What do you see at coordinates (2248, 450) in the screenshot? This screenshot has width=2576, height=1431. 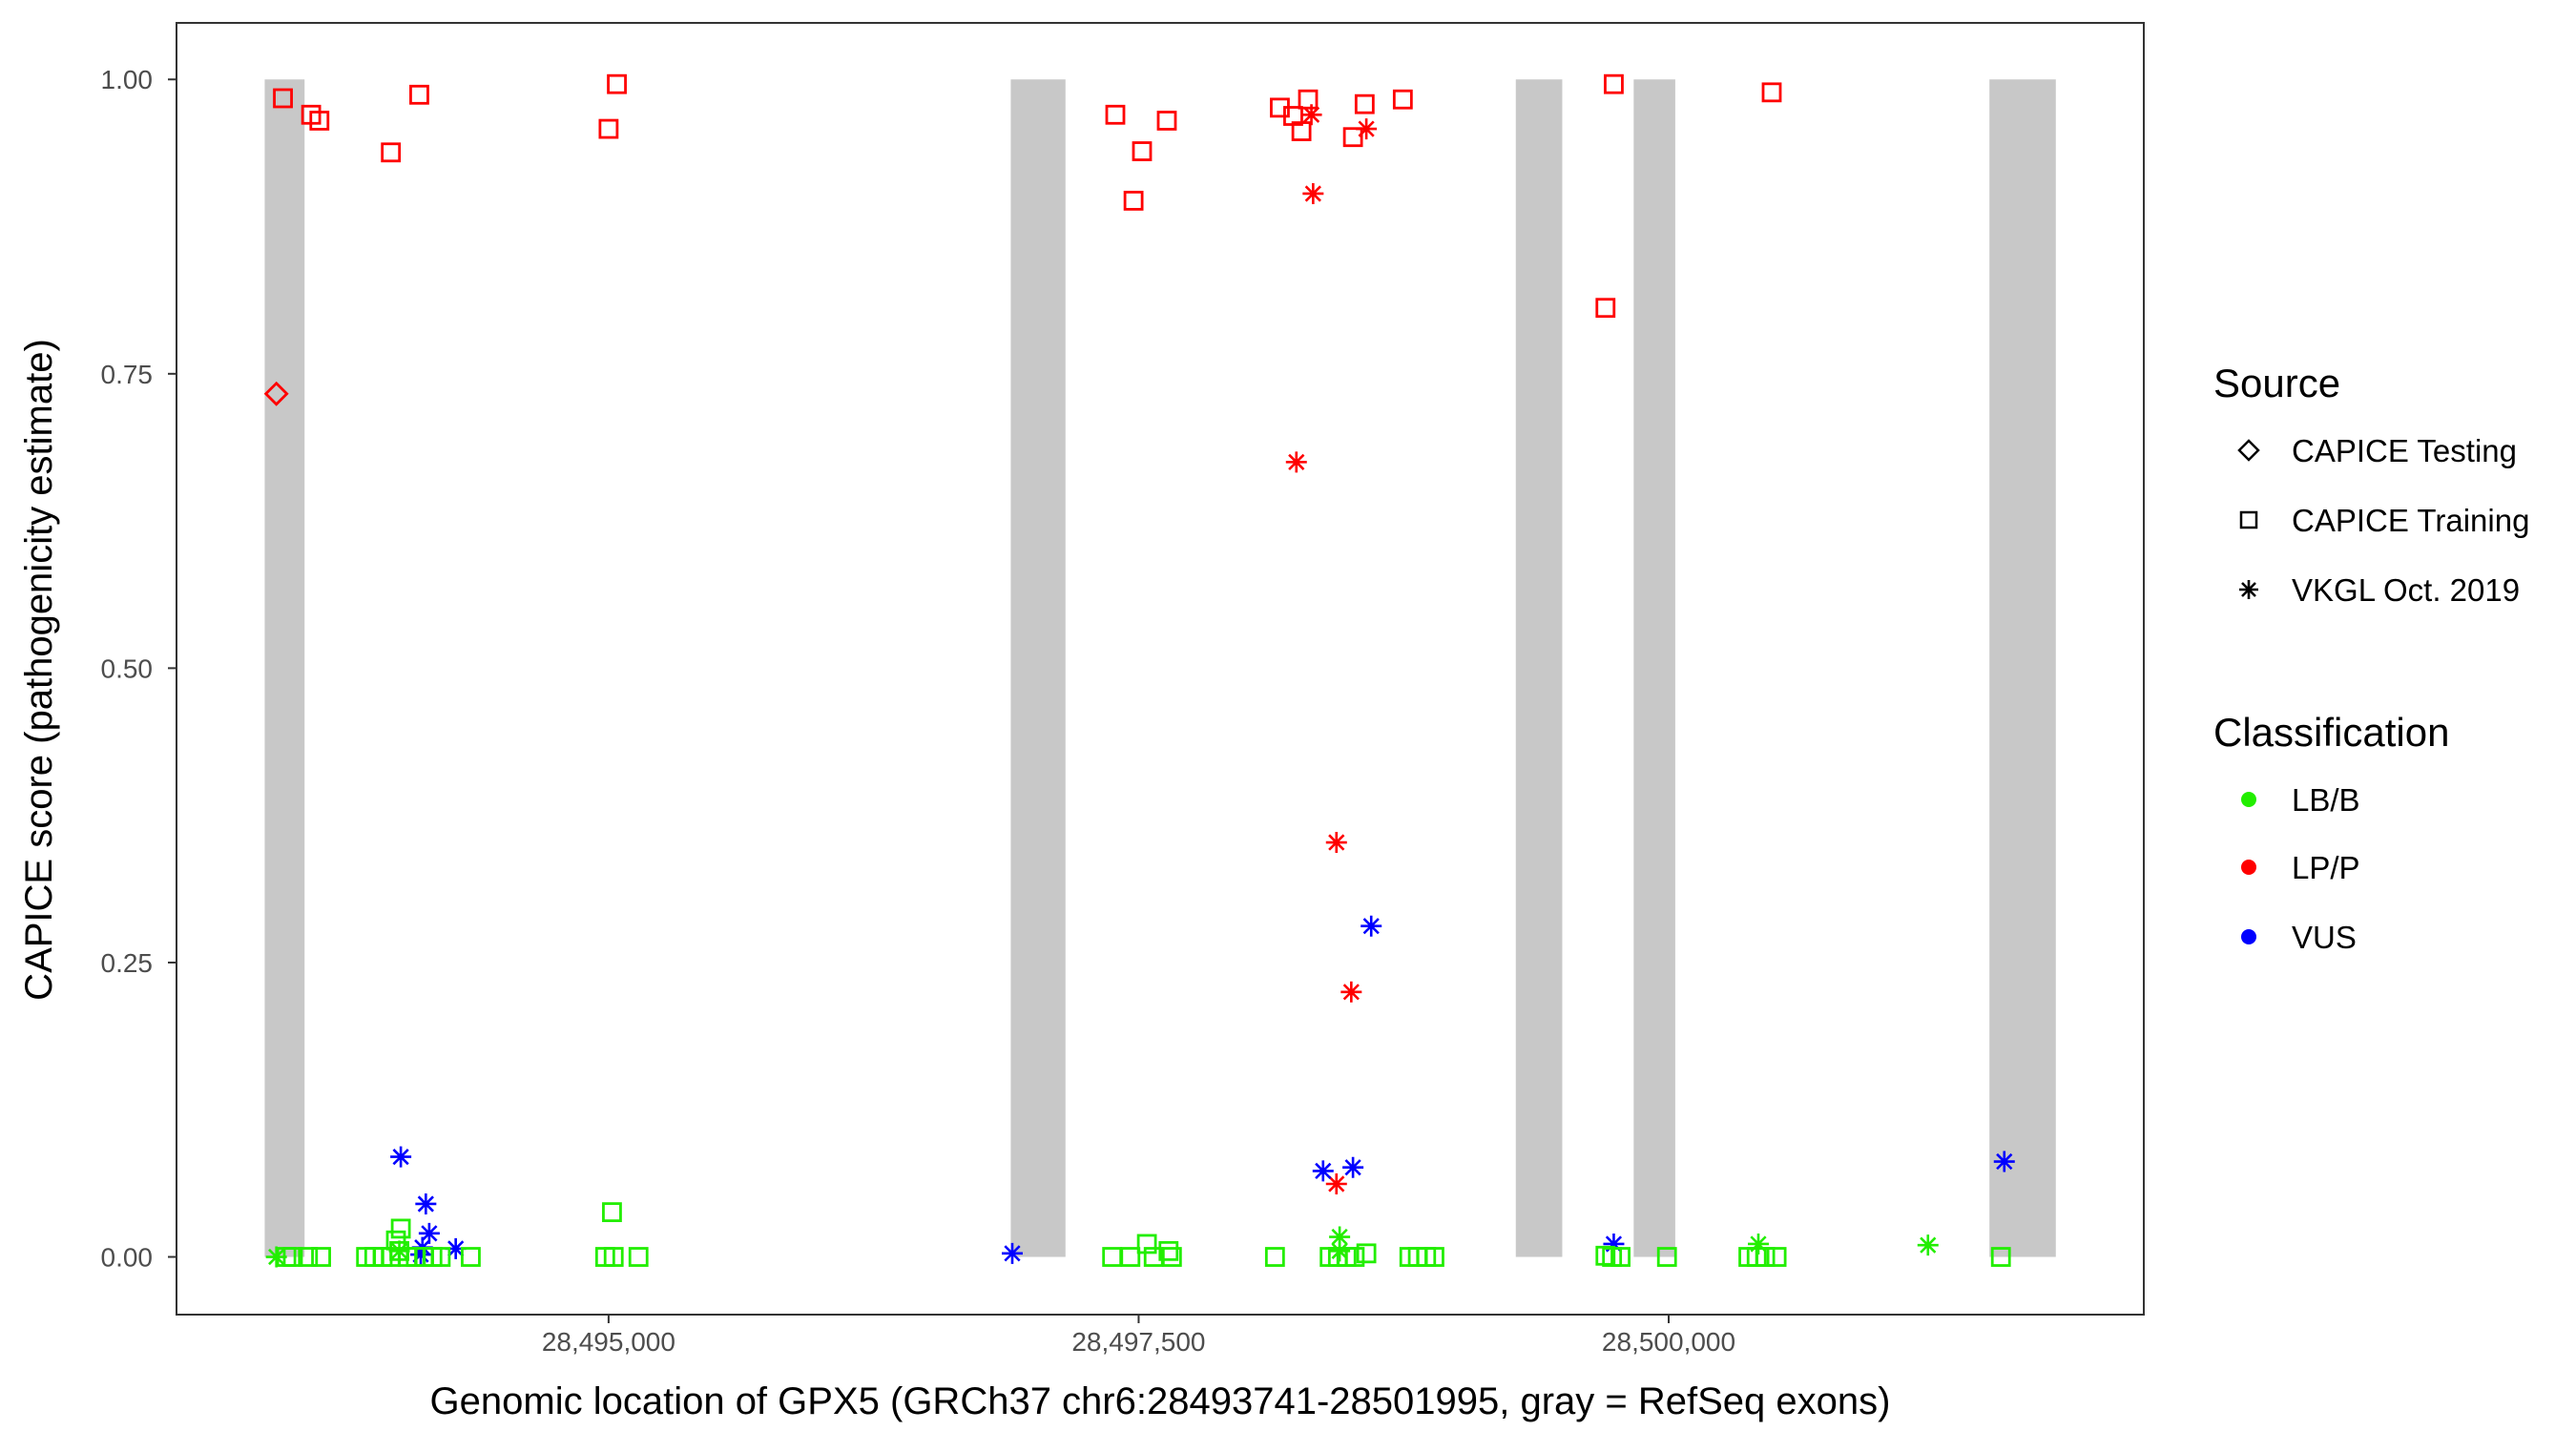 I see `legend-diamond-icon` at bounding box center [2248, 450].